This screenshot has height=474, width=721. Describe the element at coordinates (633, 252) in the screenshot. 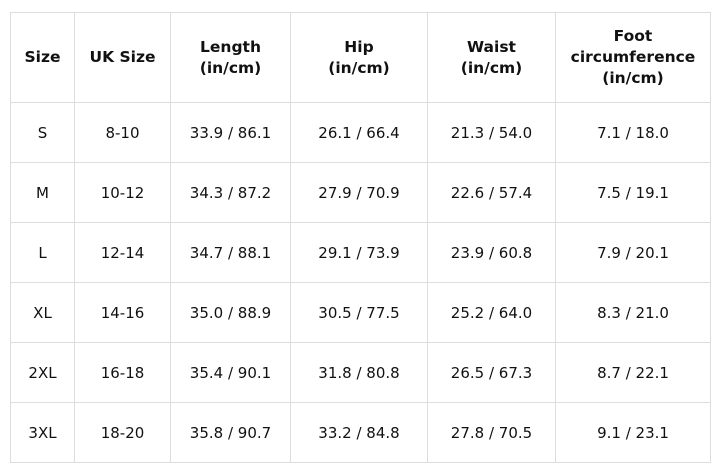

I see `table-cell: 7.9 / 20.1` at that location.